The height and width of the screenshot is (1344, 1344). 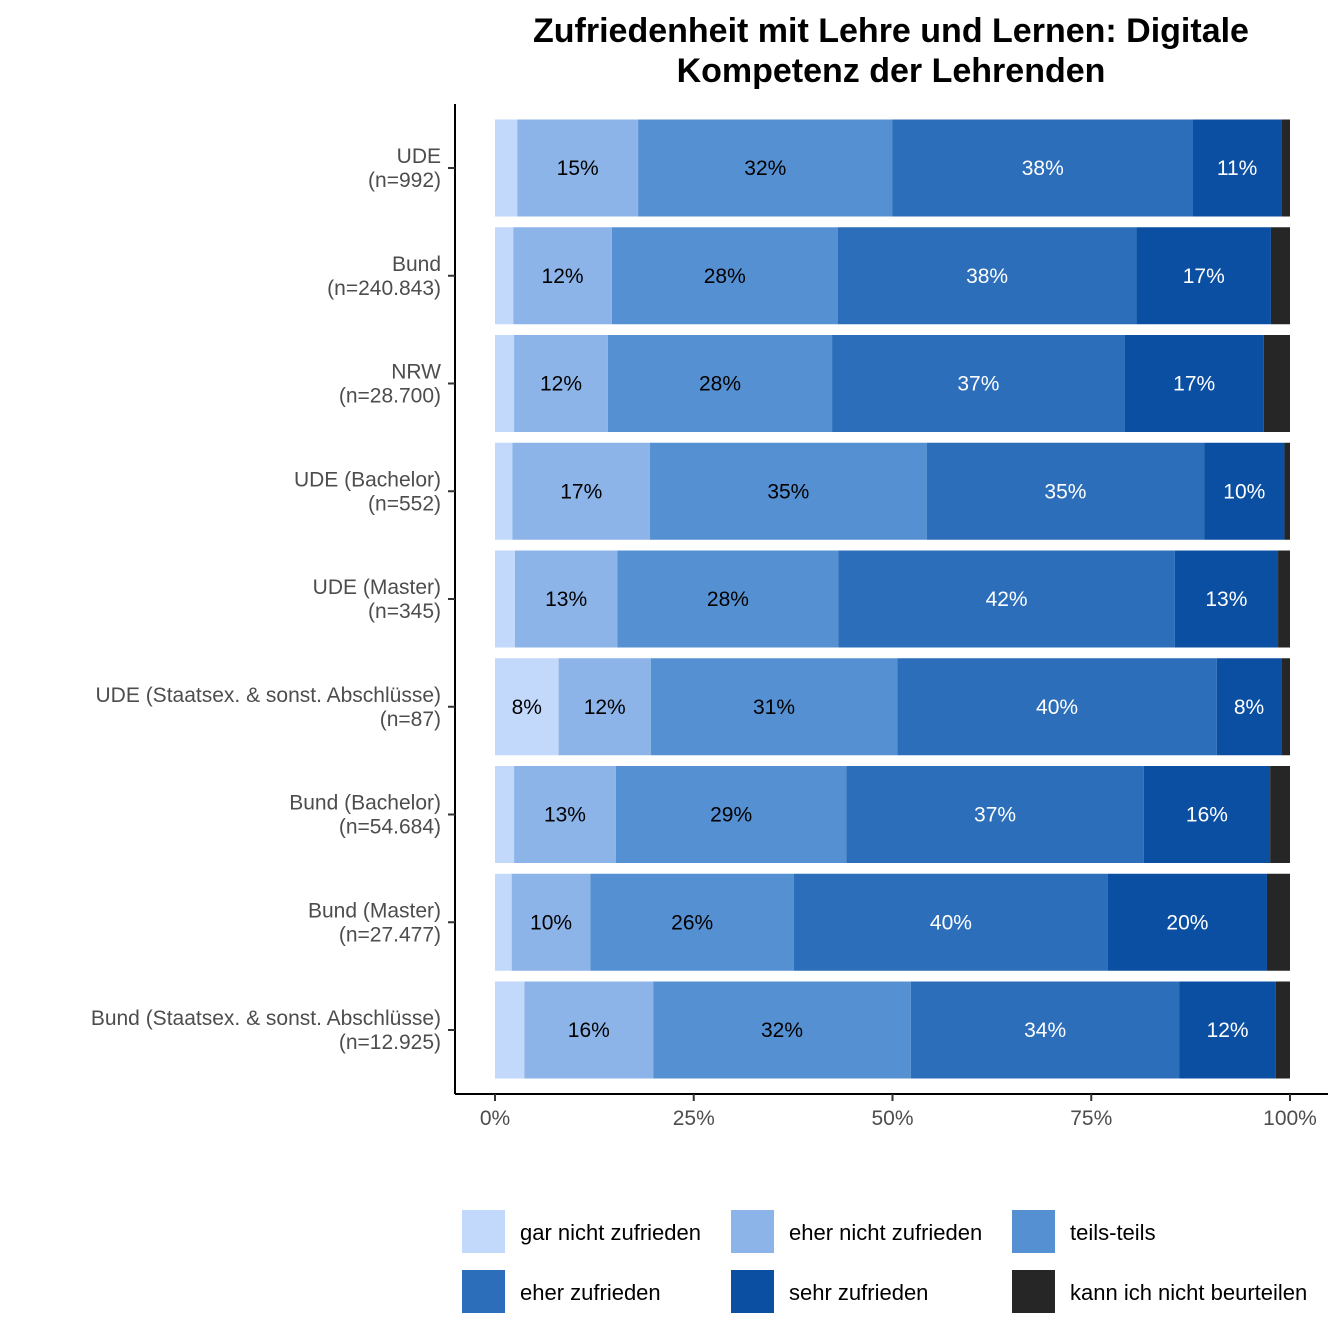 What do you see at coordinates (898, 1112) in the screenshot?
I see `x-ticks-layer: 0% 25% 50% 75% 100%` at bounding box center [898, 1112].